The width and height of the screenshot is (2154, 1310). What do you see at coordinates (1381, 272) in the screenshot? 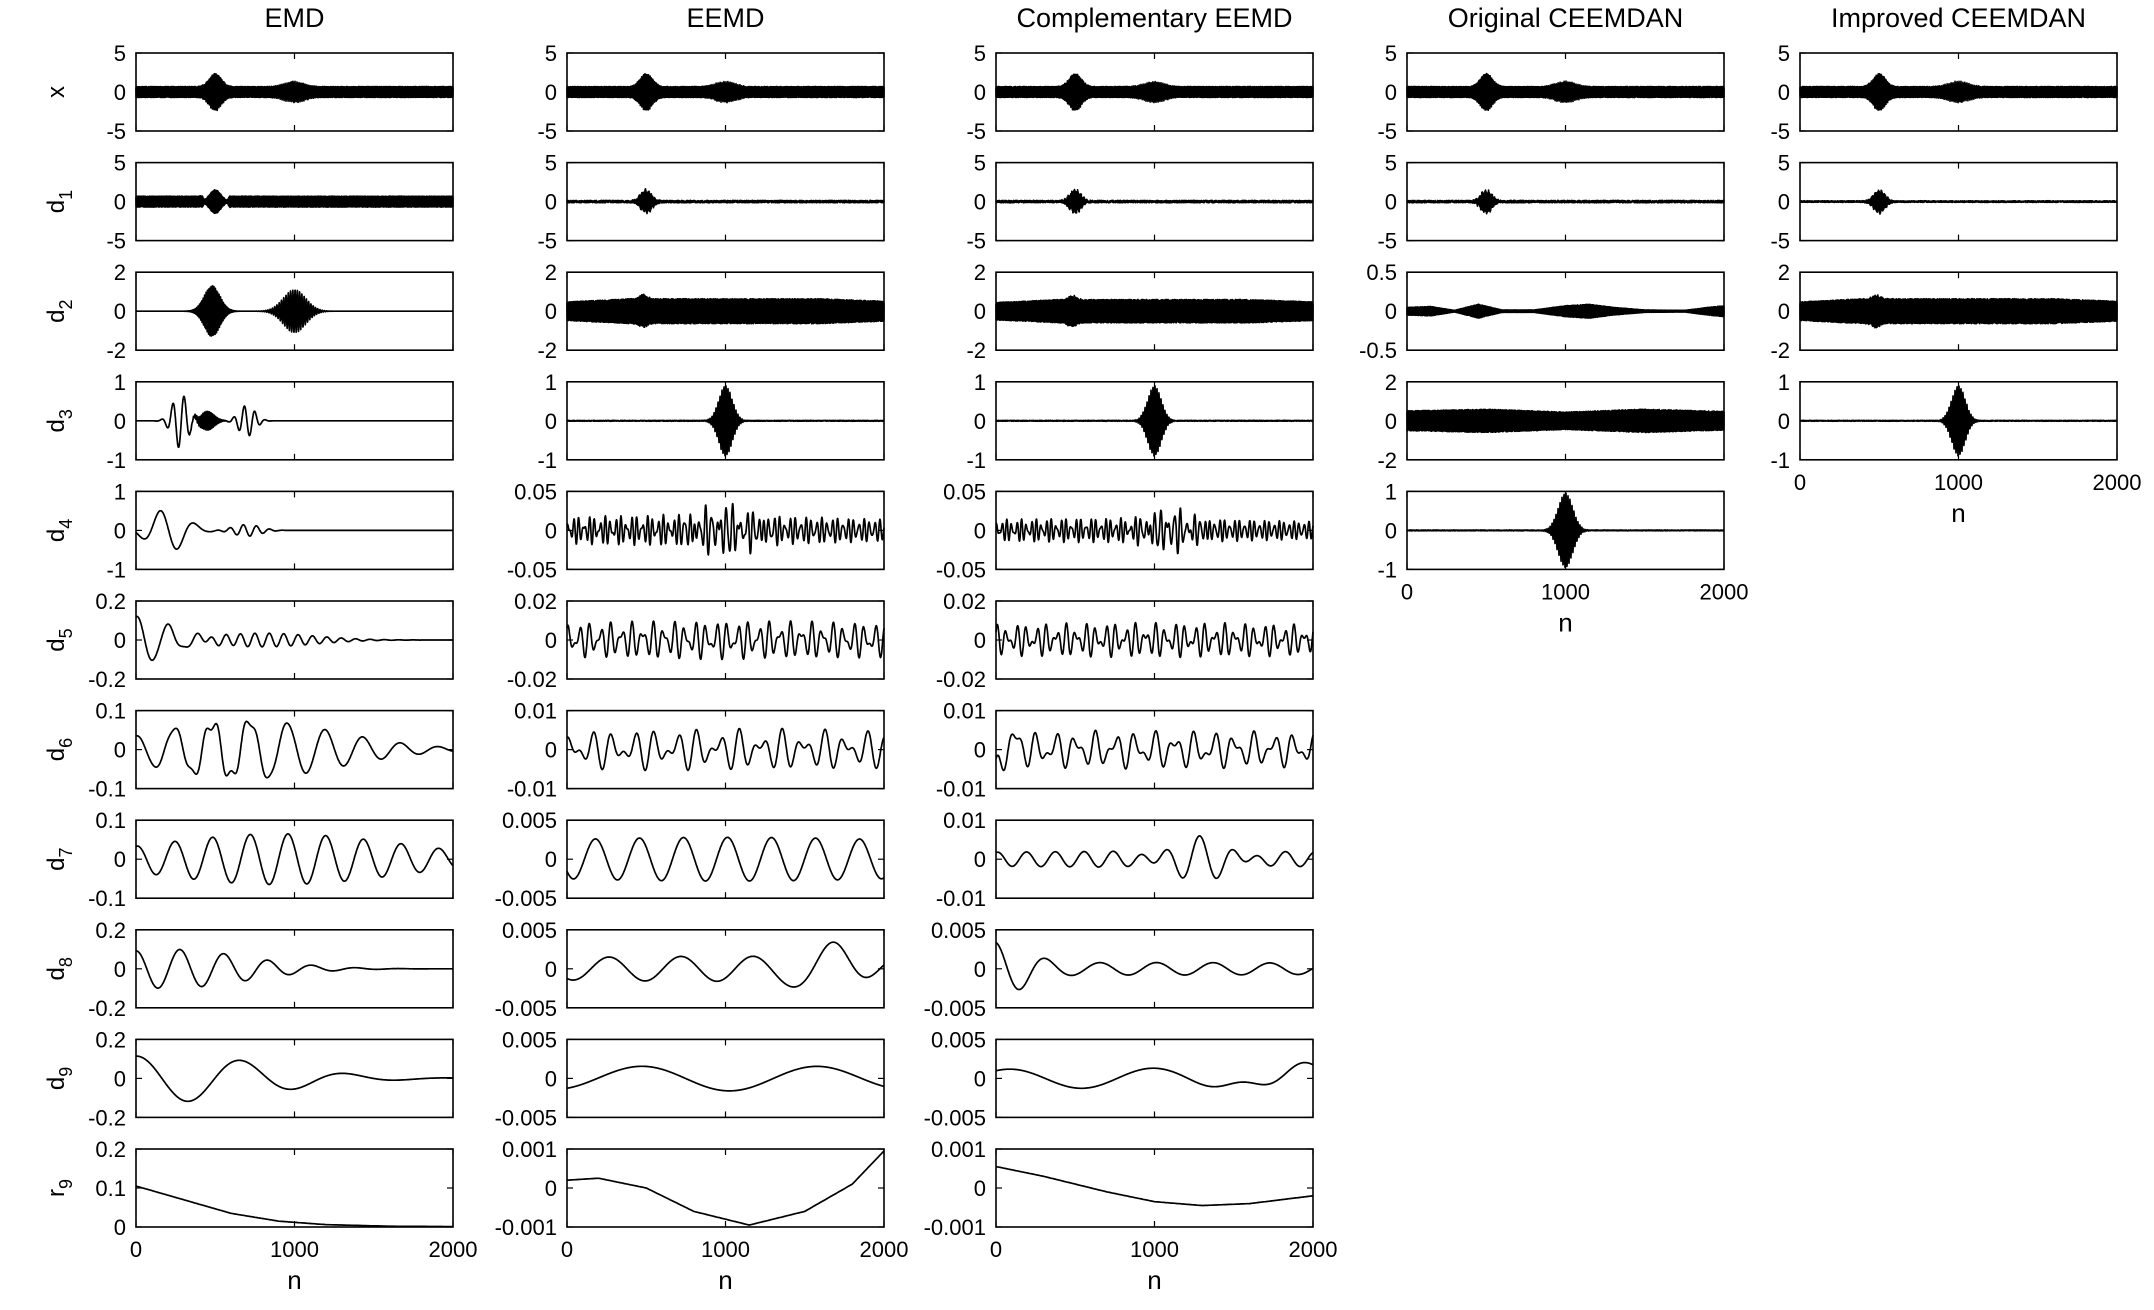
I see `y-tick-label: 0.5` at bounding box center [1381, 272].